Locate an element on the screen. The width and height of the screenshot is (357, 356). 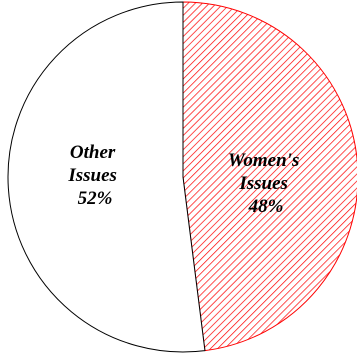
slice-label-other-line-2: Issues is located at coordinates (92, 175).